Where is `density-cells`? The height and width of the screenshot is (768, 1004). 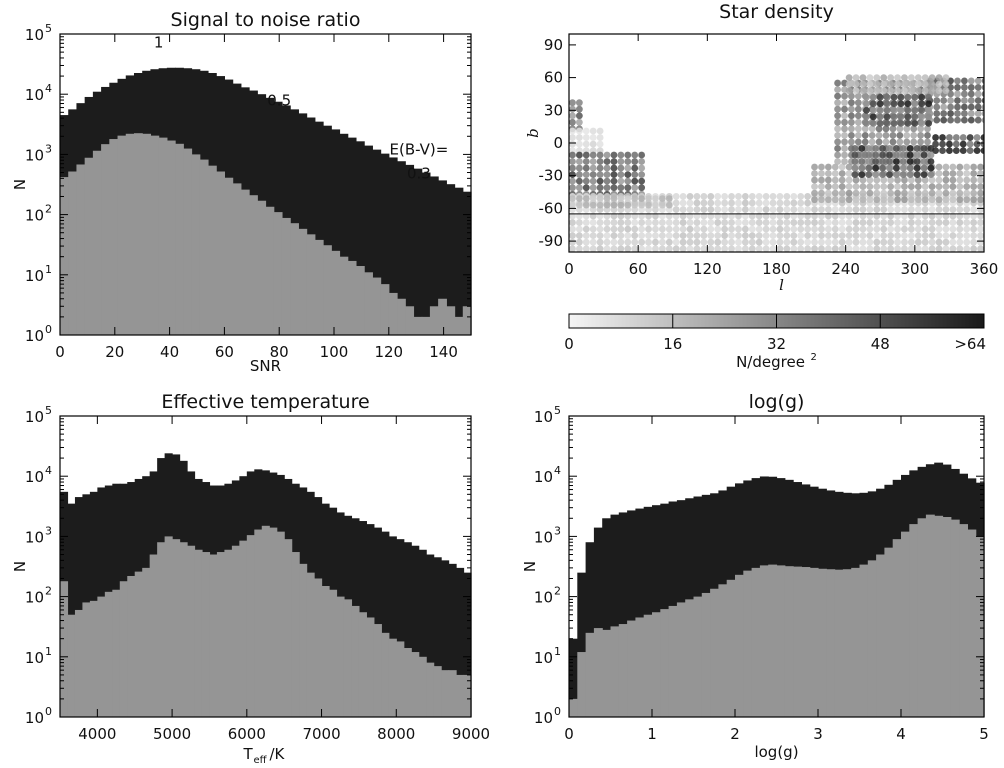 density-cells is located at coordinates (776, 163).